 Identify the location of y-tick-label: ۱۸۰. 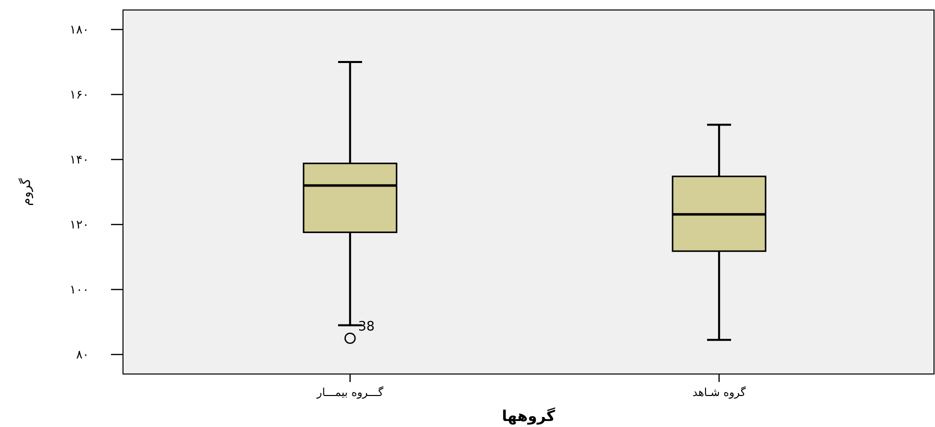
(79, 29).